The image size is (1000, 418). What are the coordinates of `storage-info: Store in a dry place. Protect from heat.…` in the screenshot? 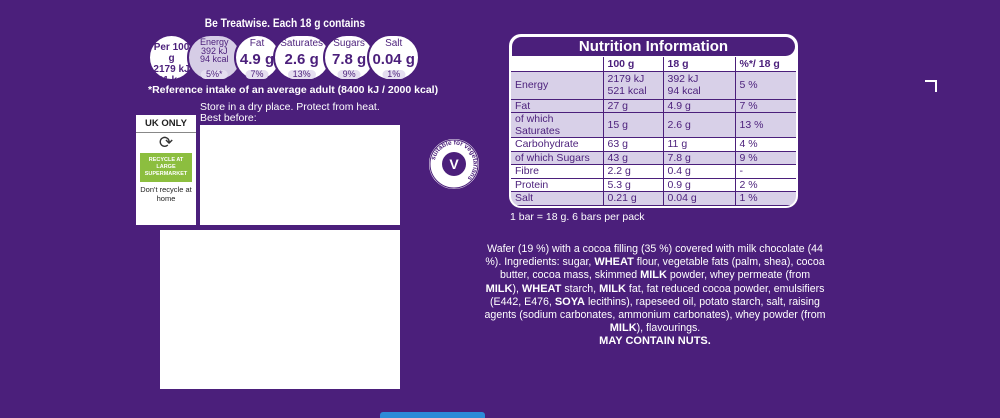 It's located at (290, 113).